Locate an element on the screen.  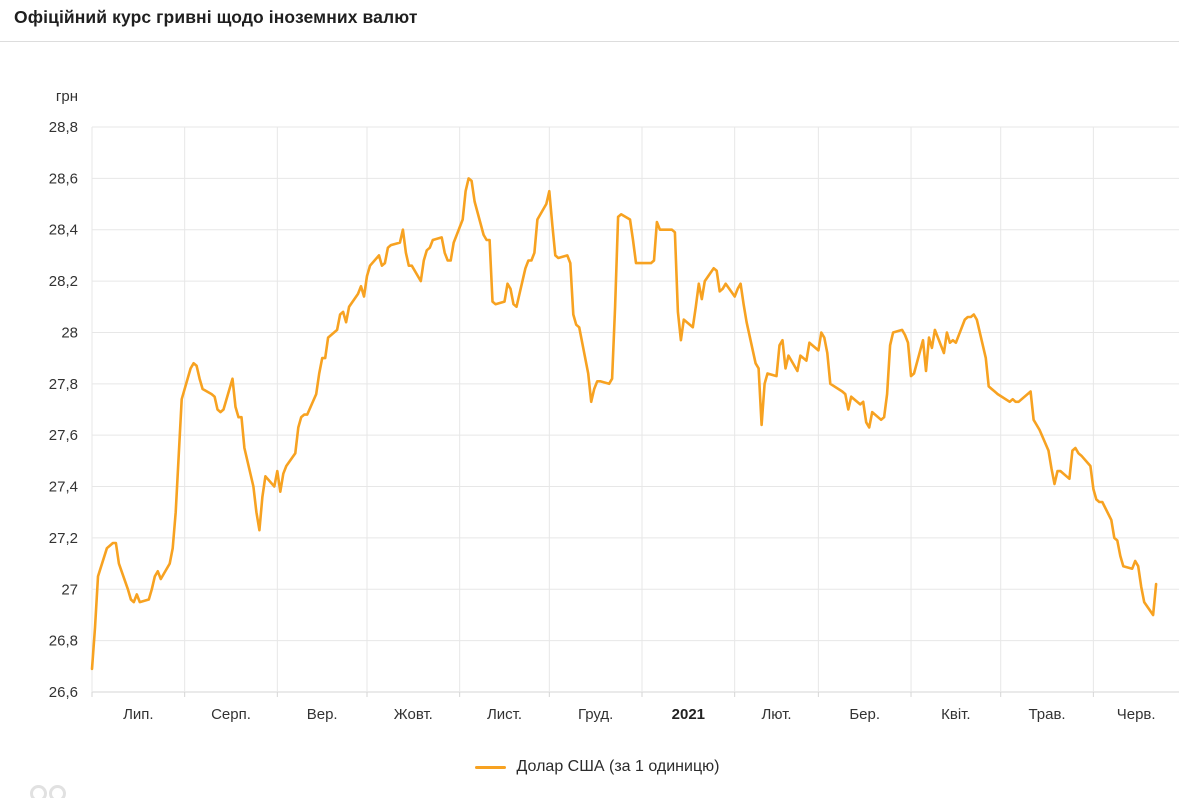
x-axis-month-label: Квіт. is located at coordinates (955, 714).